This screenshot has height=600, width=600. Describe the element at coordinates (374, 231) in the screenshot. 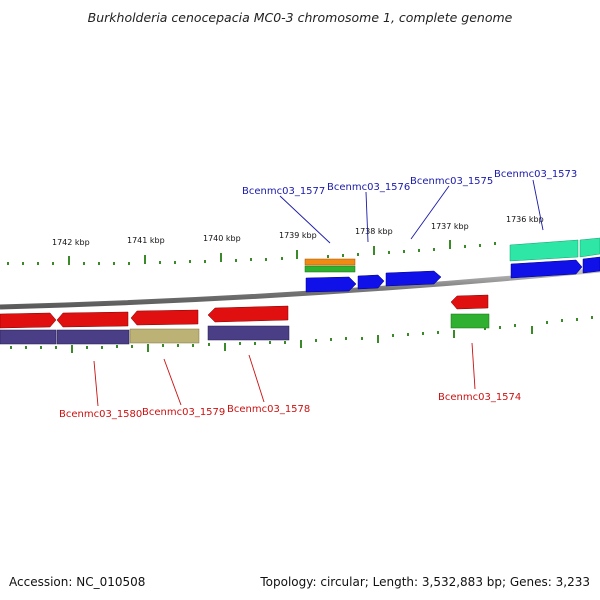

I see `kbp-label: 1738 kbp` at that location.